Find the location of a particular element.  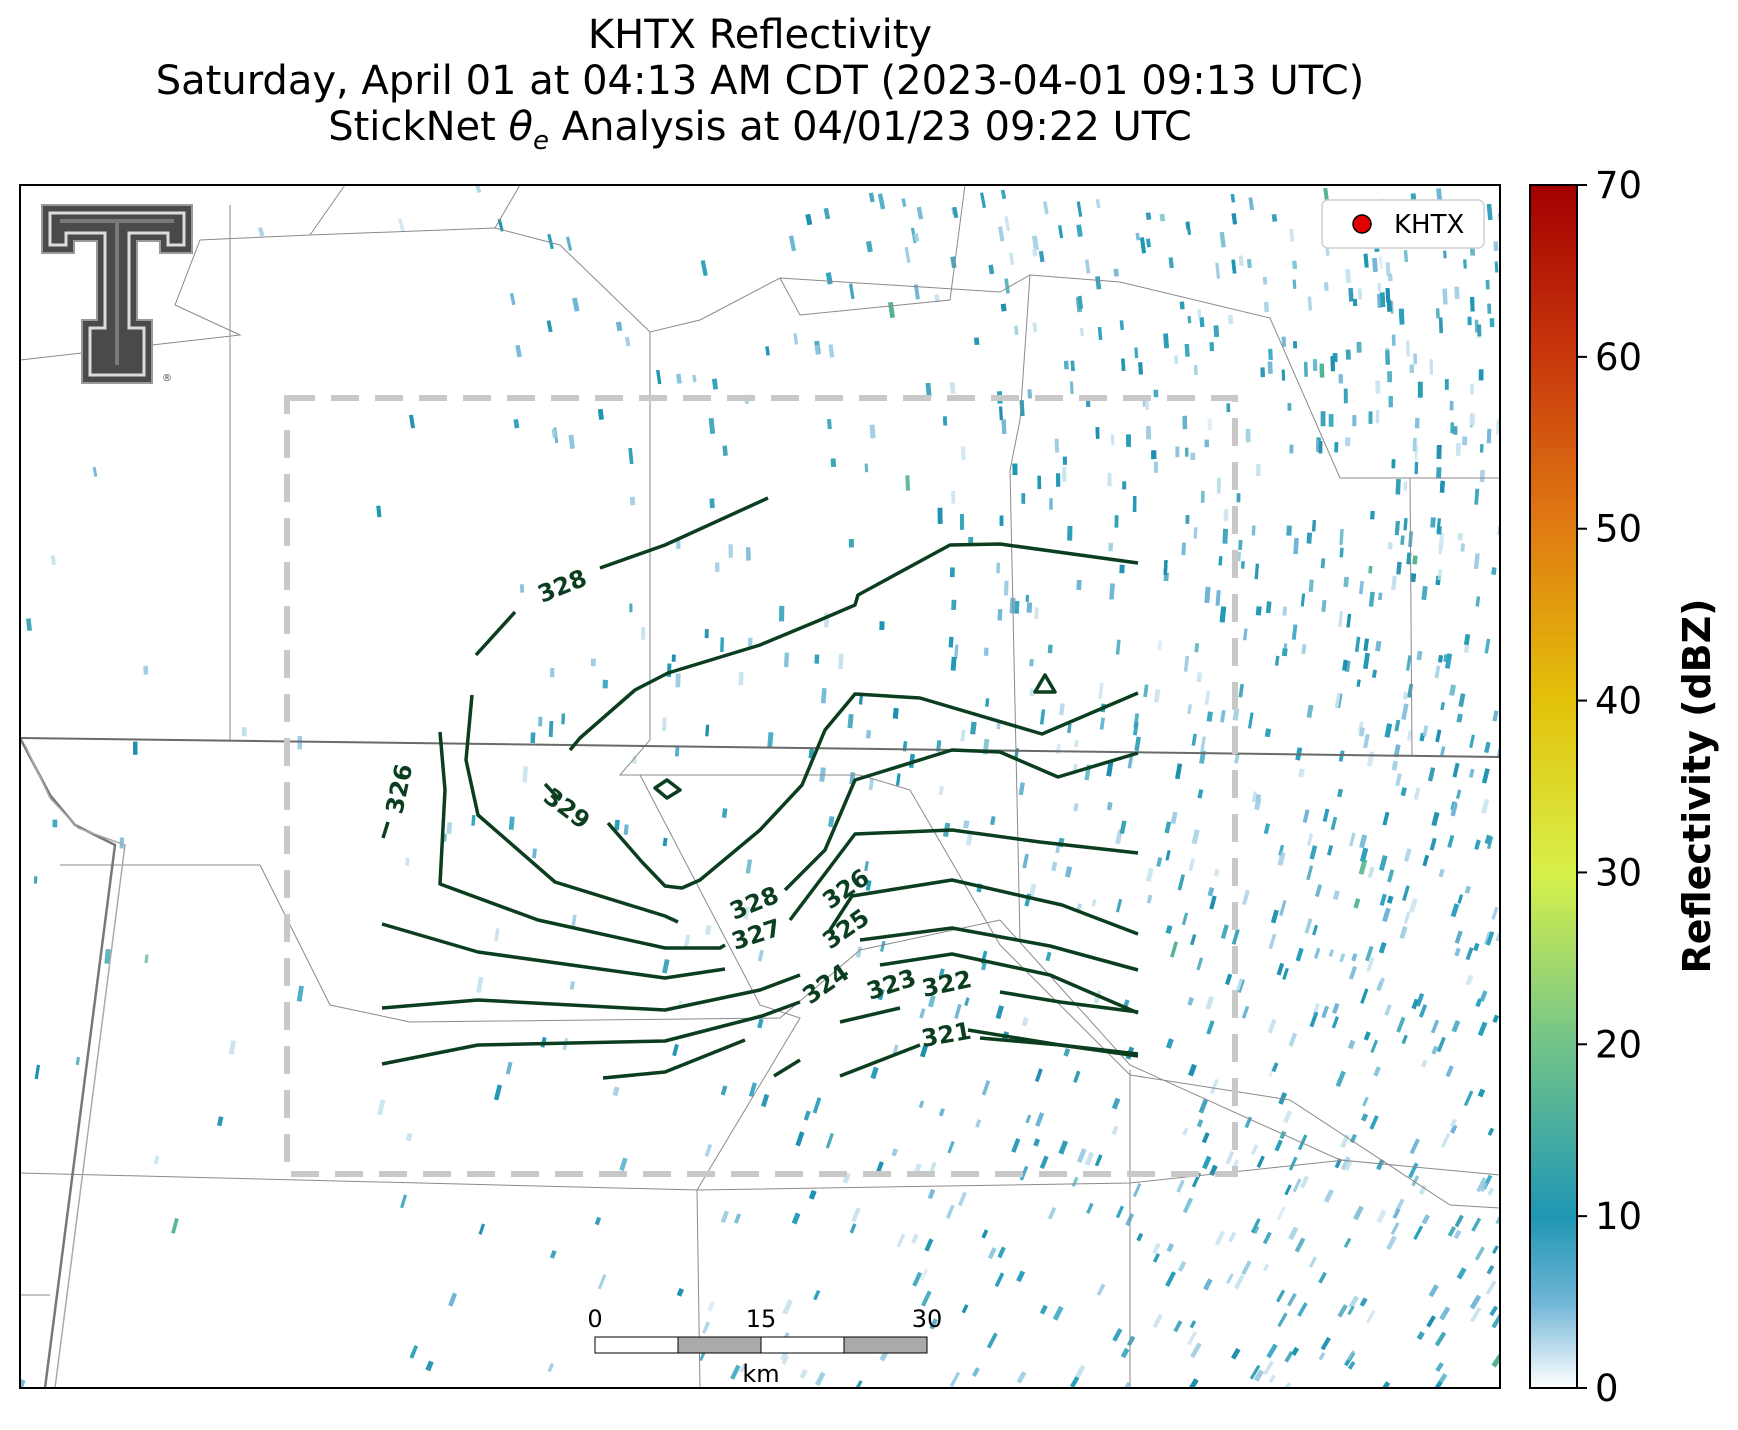

contour-max-diamond-east is located at coordinates (1045, 683).